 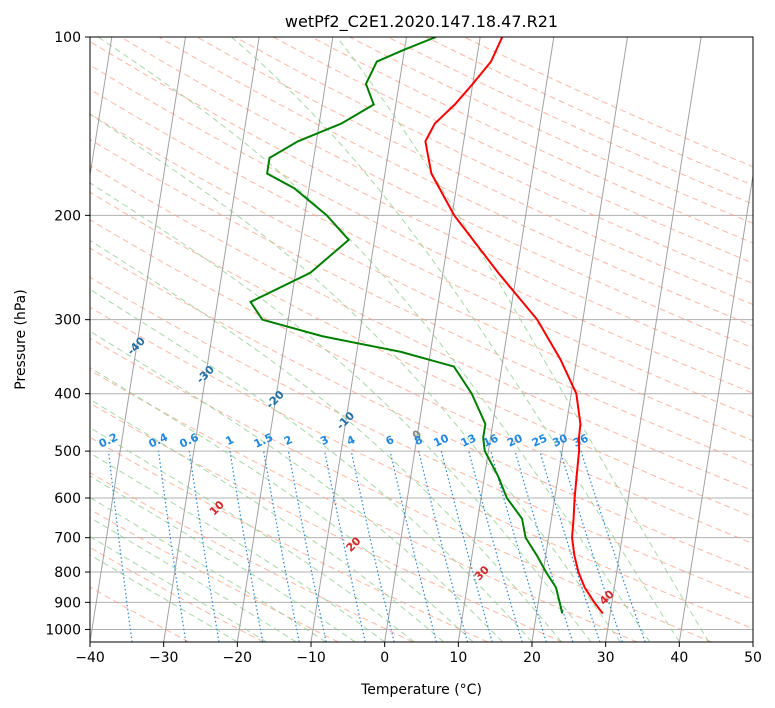 I want to click on x-axis-ticks: −40 −30 −20 −10 0 10 20 30 40 50, so click(x=418, y=654).